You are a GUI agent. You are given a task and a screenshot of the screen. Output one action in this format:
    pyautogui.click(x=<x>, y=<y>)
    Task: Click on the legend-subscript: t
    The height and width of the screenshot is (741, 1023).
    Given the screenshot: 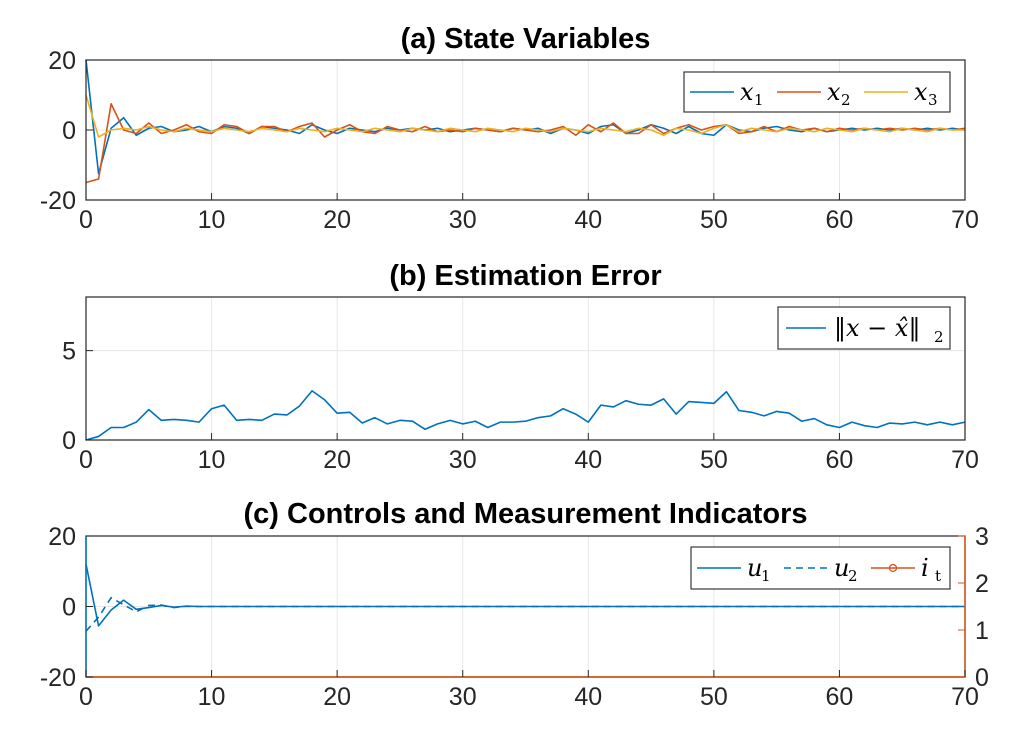 What is the action you would take?
    pyautogui.click(x=938, y=576)
    